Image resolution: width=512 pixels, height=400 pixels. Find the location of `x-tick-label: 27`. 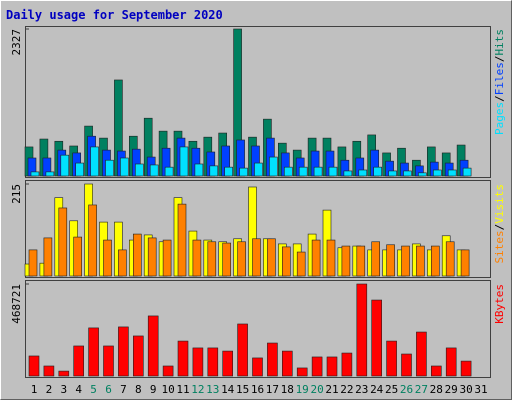

x-tick-label: 27 is located at coordinates (421, 389).